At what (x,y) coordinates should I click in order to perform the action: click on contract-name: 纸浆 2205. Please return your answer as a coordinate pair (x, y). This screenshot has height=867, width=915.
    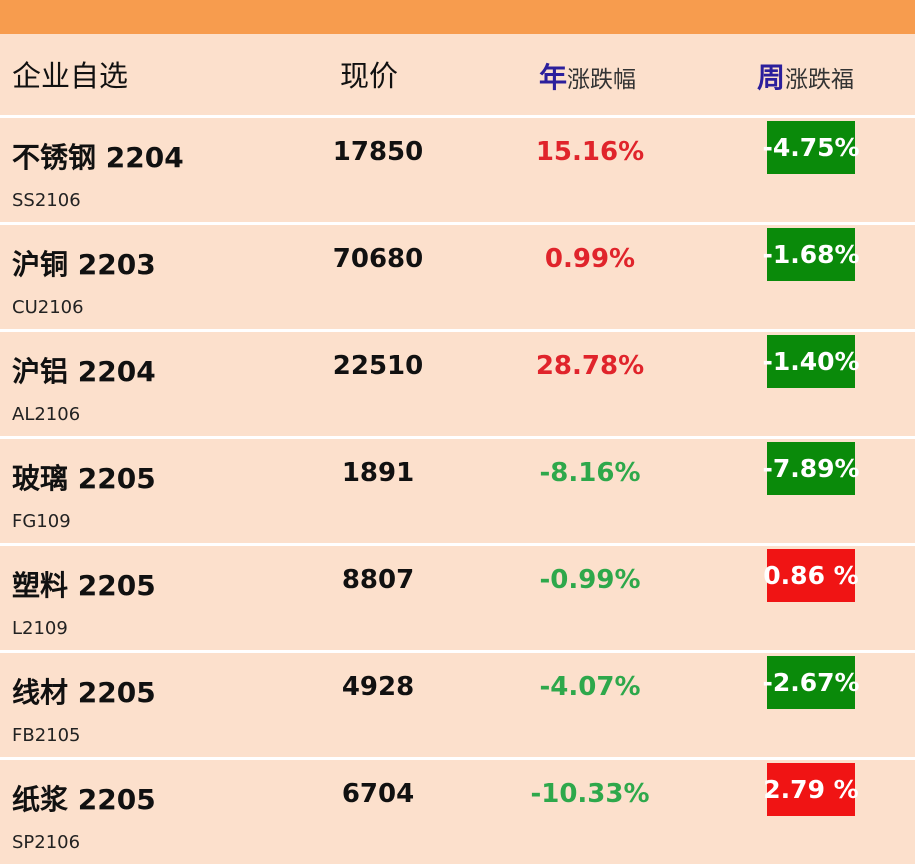
    Looking at the image, I should click on (84, 799).